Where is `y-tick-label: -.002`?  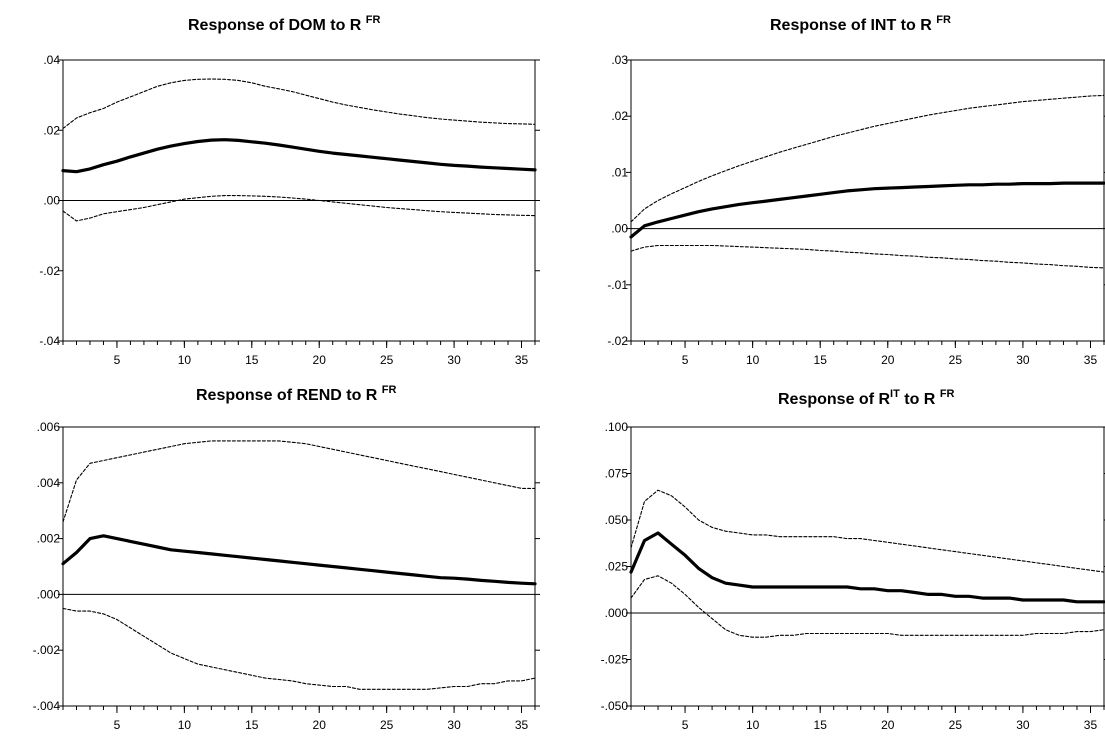 y-tick-label: -.002 is located at coordinates (47, 650).